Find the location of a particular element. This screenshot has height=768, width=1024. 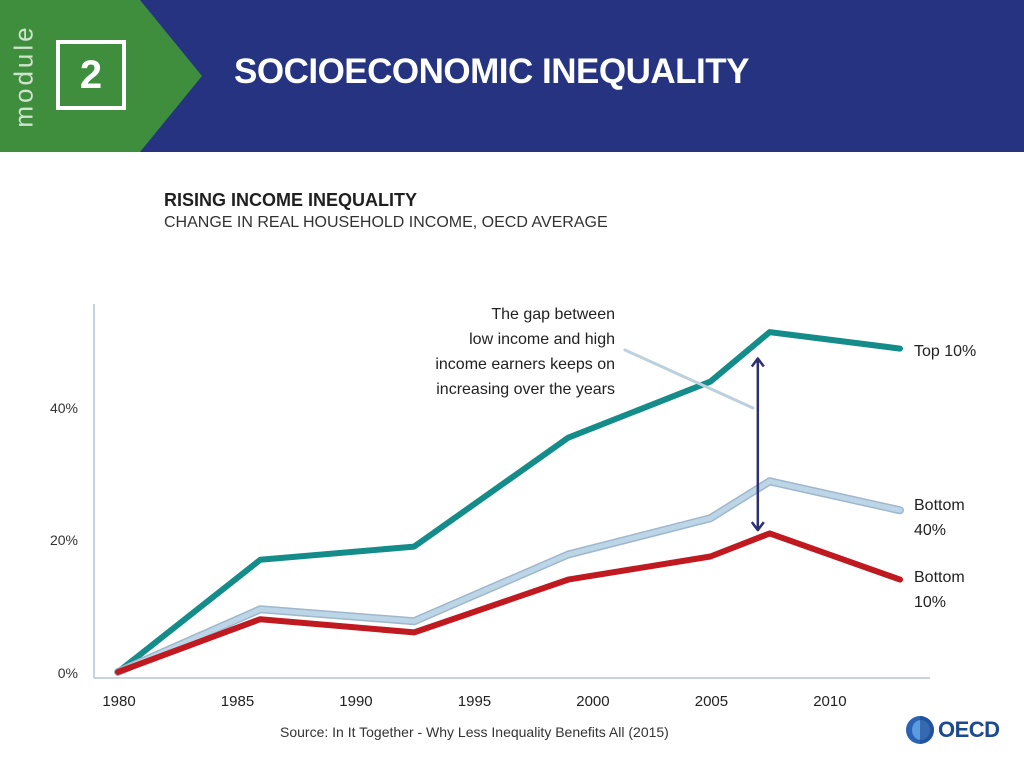

x-tick-label: 1985 is located at coordinates (237, 701).